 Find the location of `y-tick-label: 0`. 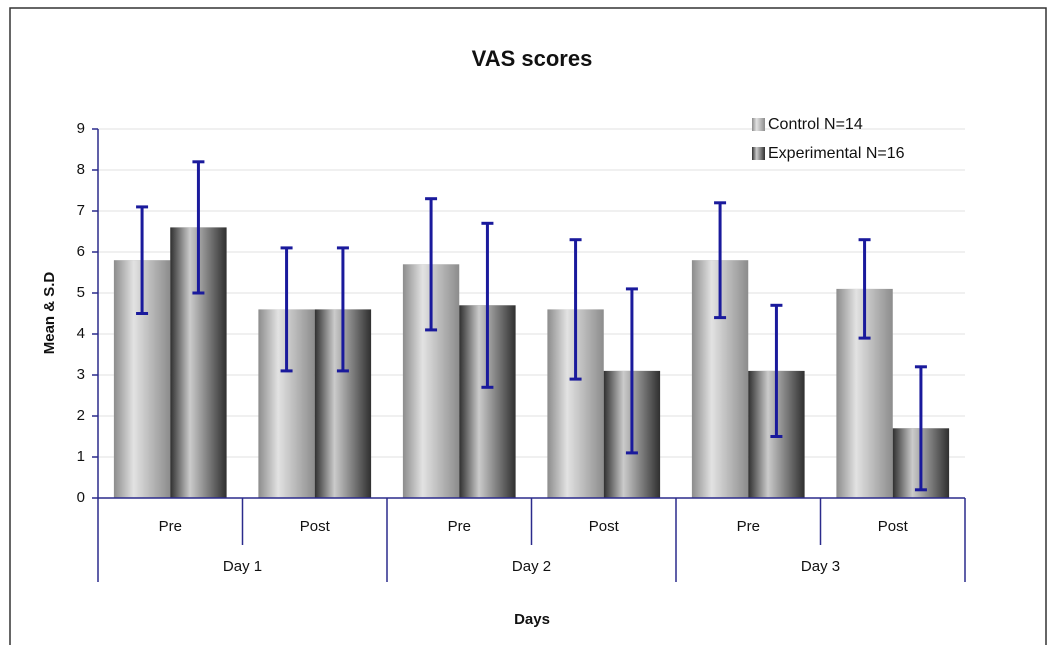

y-tick-label: 0 is located at coordinates (81, 497).